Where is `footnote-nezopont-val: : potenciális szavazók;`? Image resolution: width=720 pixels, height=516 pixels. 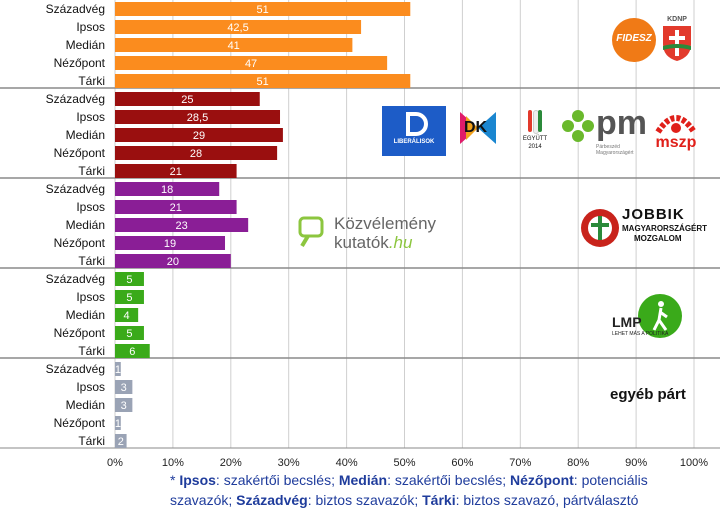 footnote-nezopont-val: : potenciális szavazók; is located at coordinates (409, 490).